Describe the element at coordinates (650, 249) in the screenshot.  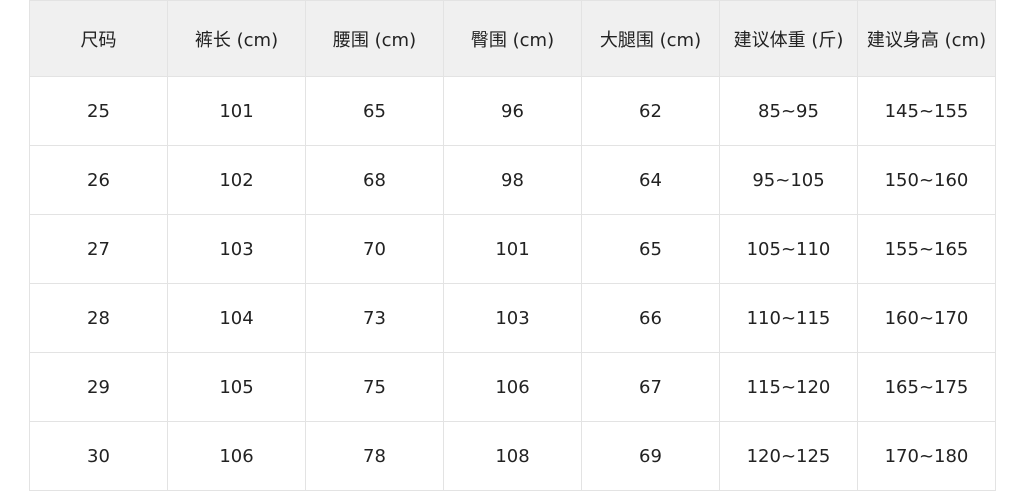
I see `cell-thigh: 65` at that location.